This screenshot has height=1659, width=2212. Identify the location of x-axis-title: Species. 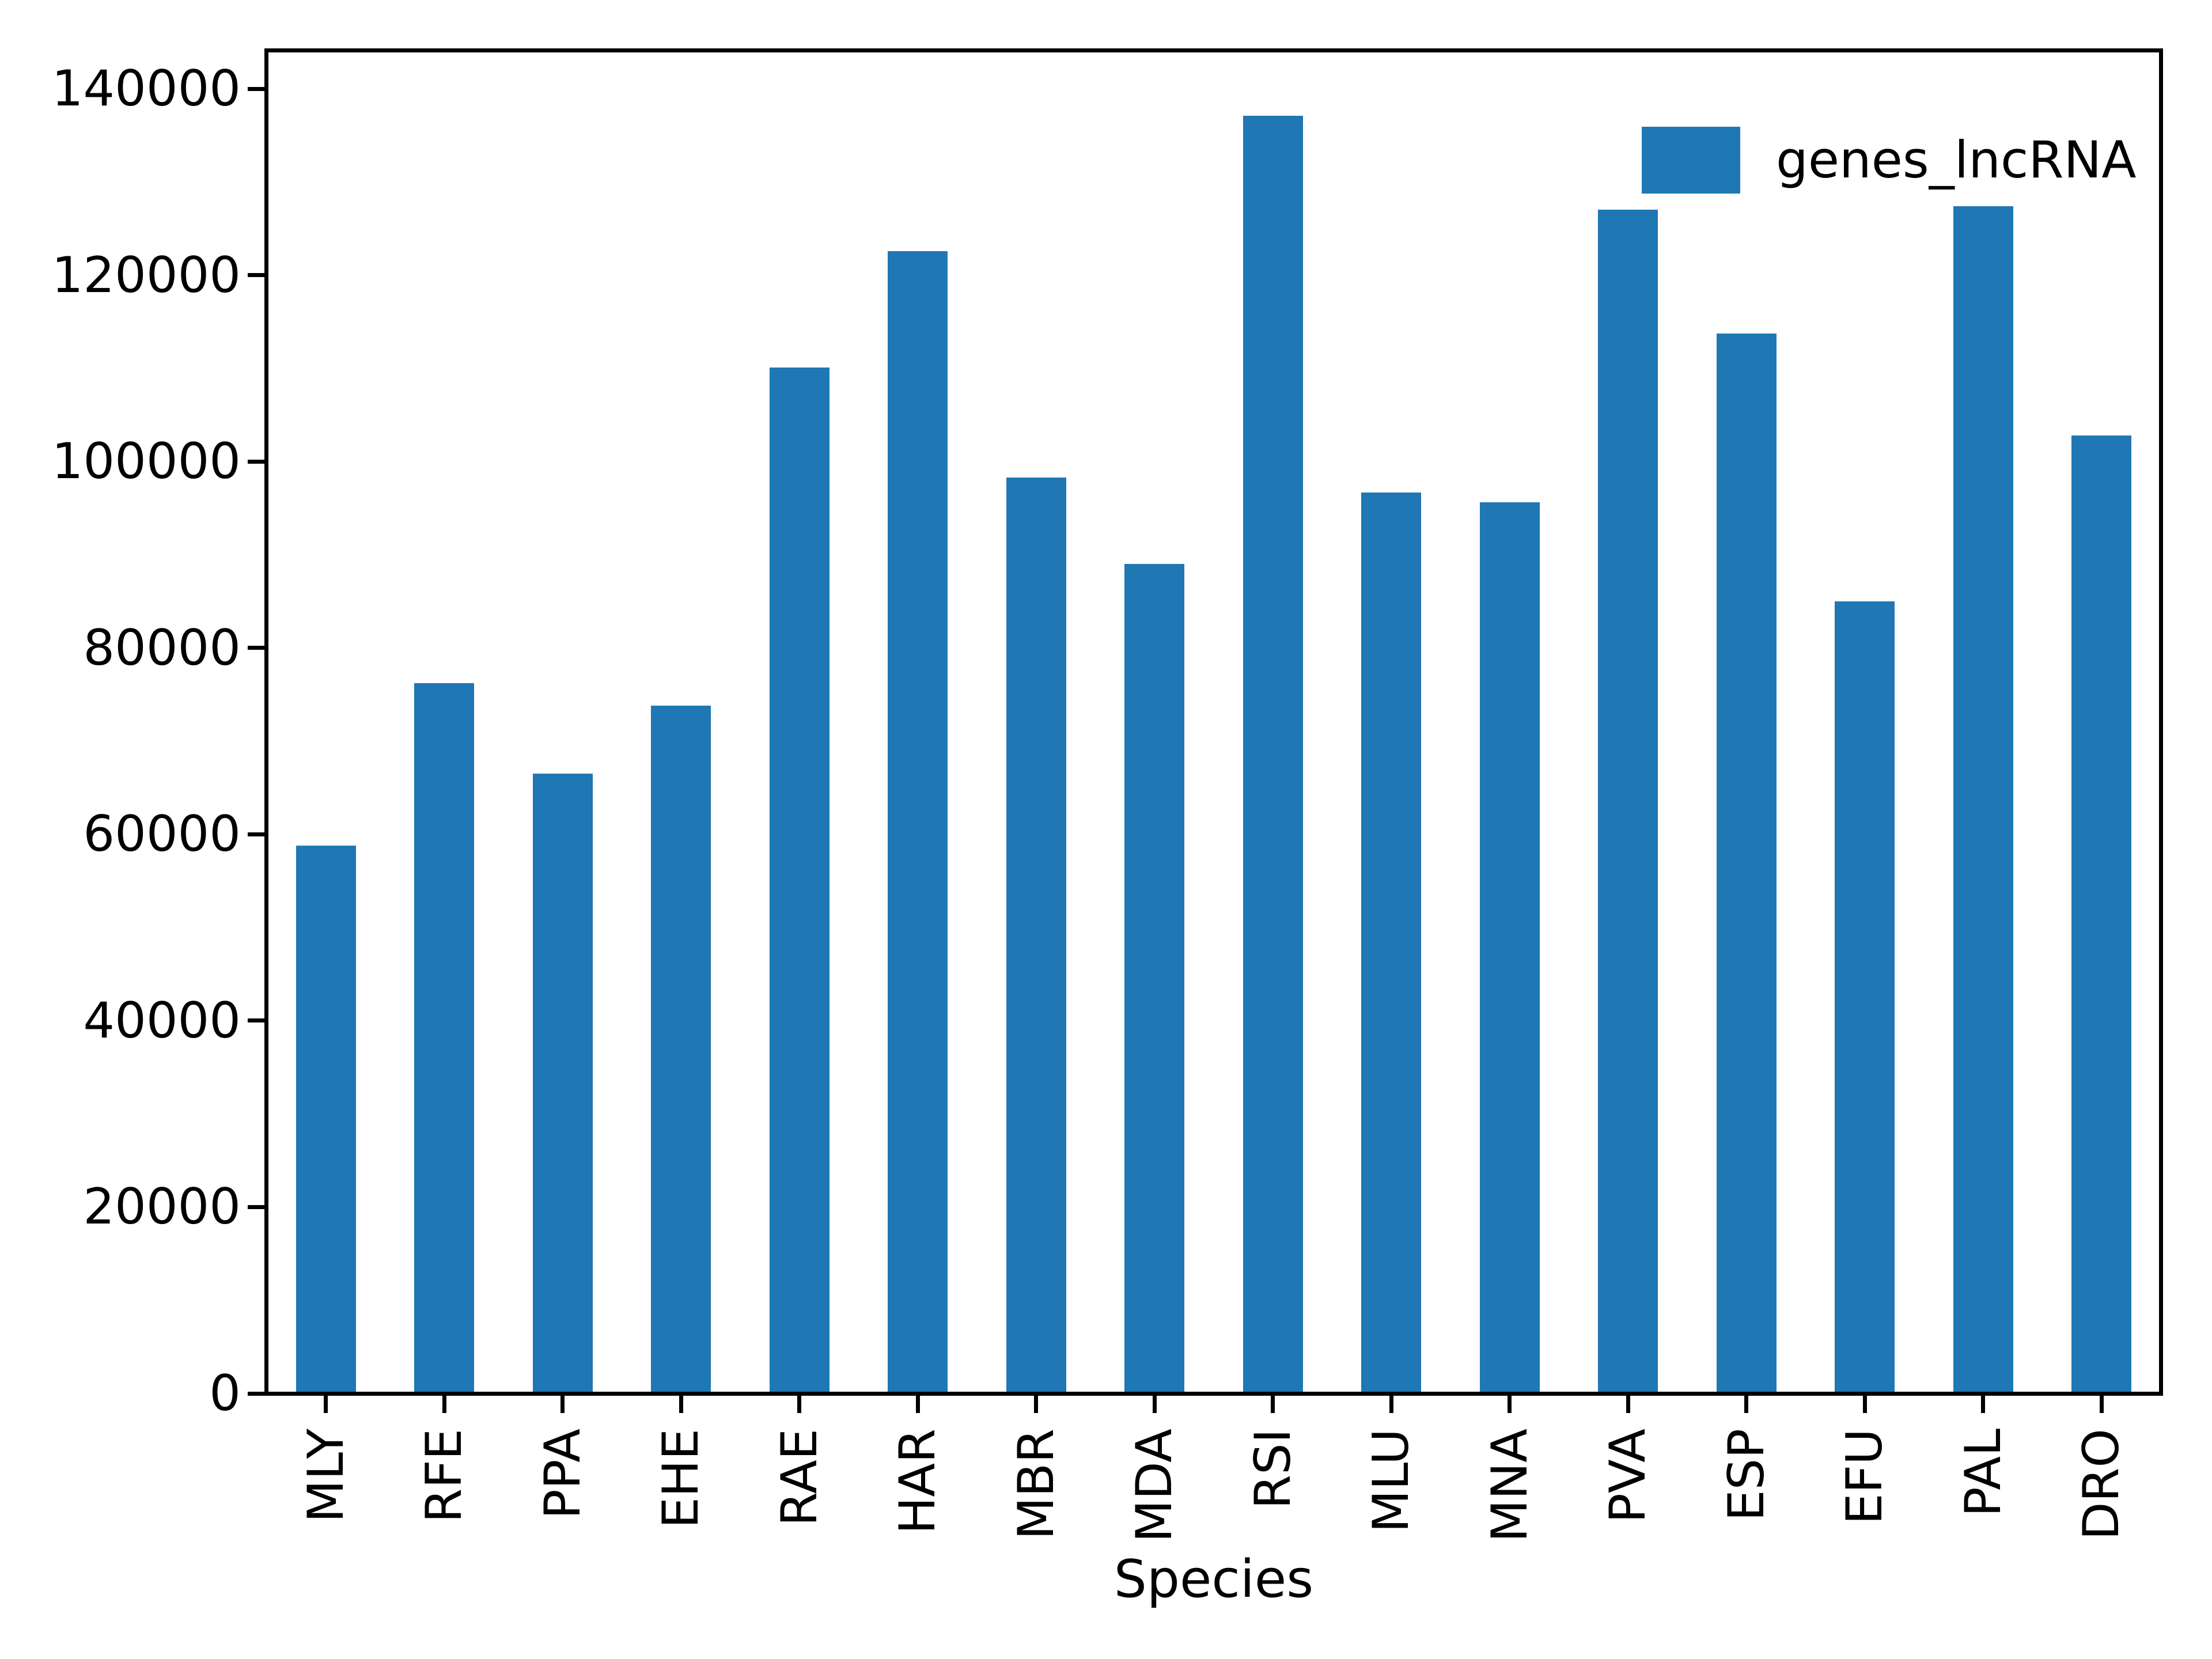
(1213, 1579).